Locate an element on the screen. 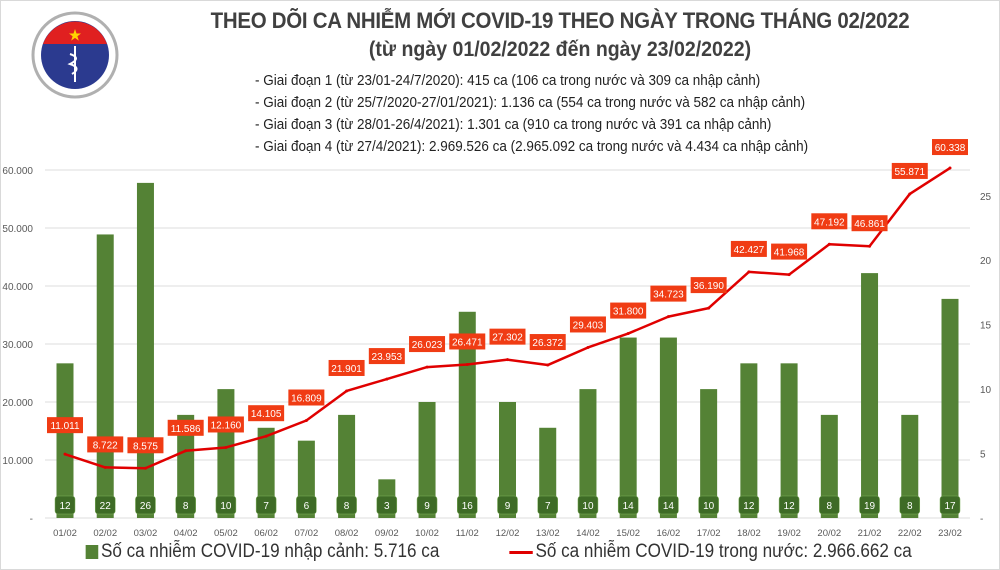  line-data-label: 8.575 is located at coordinates (145, 446).